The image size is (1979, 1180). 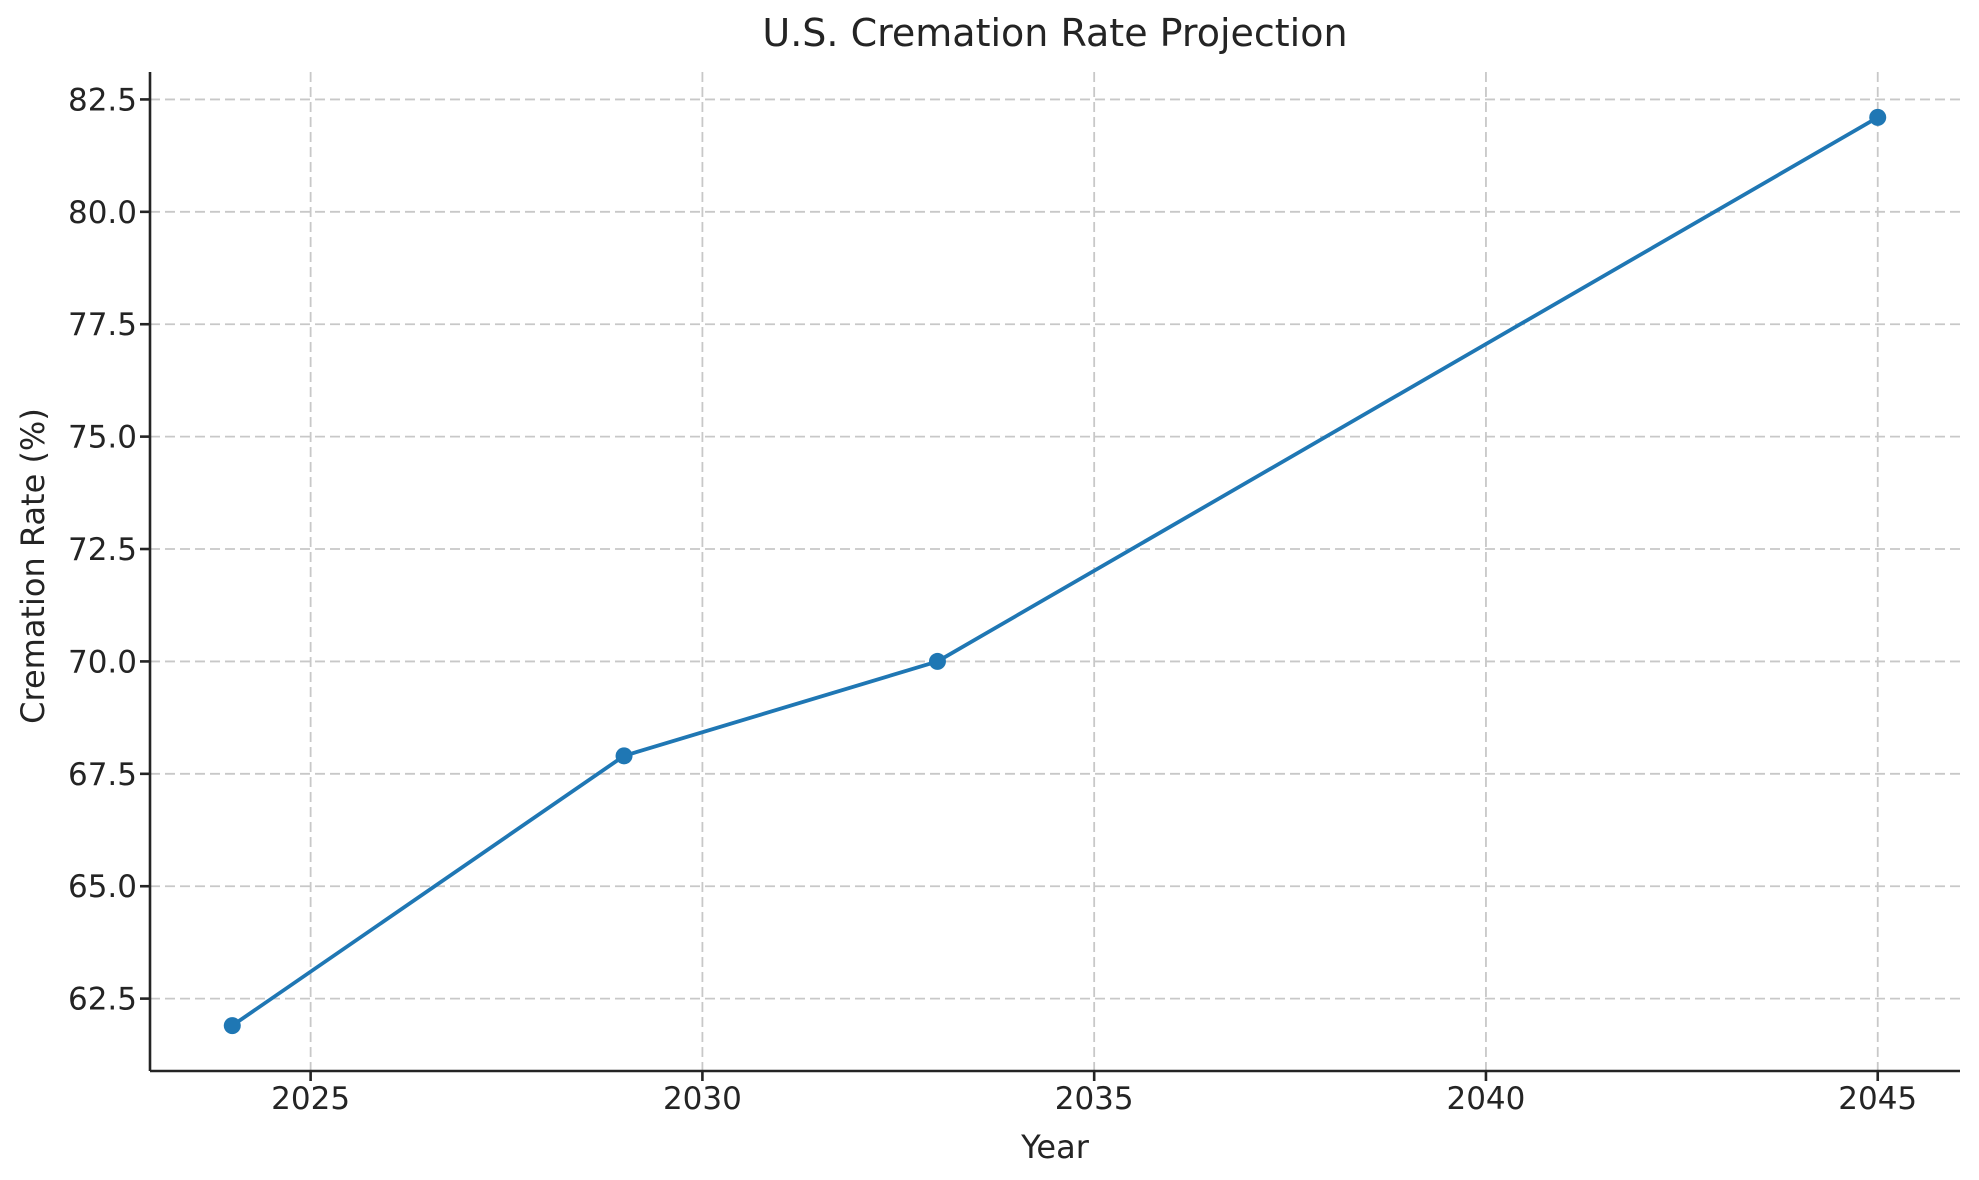 I want to click on x-tick-label: 2025, so click(x=310, y=1099).